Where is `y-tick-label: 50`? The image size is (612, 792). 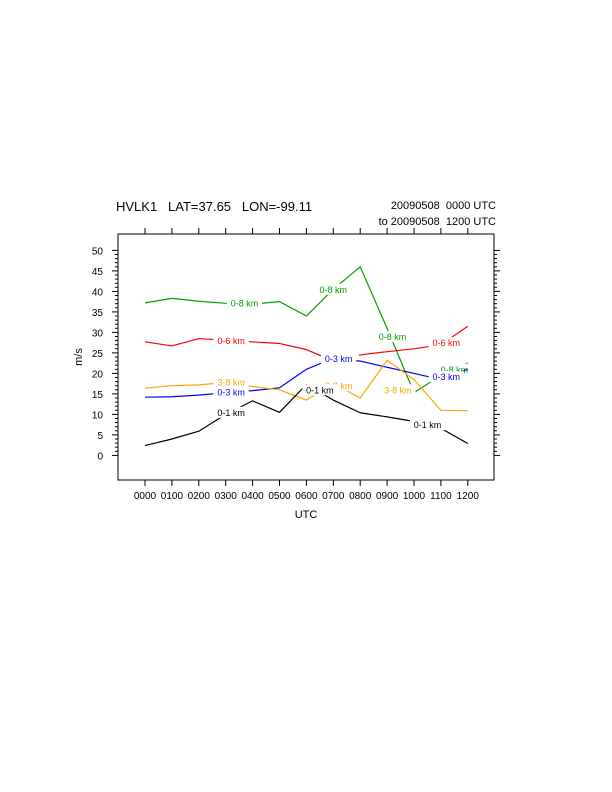 y-tick-label: 50 is located at coordinates (98, 251).